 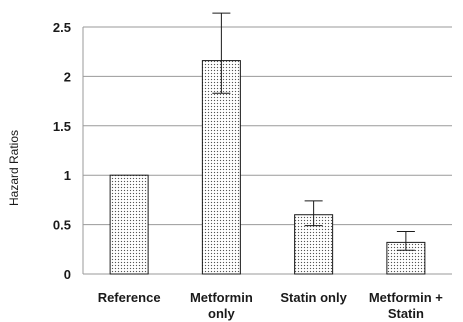 What do you see at coordinates (67, 274) in the screenshot?
I see `y-tick-label: 0` at bounding box center [67, 274].